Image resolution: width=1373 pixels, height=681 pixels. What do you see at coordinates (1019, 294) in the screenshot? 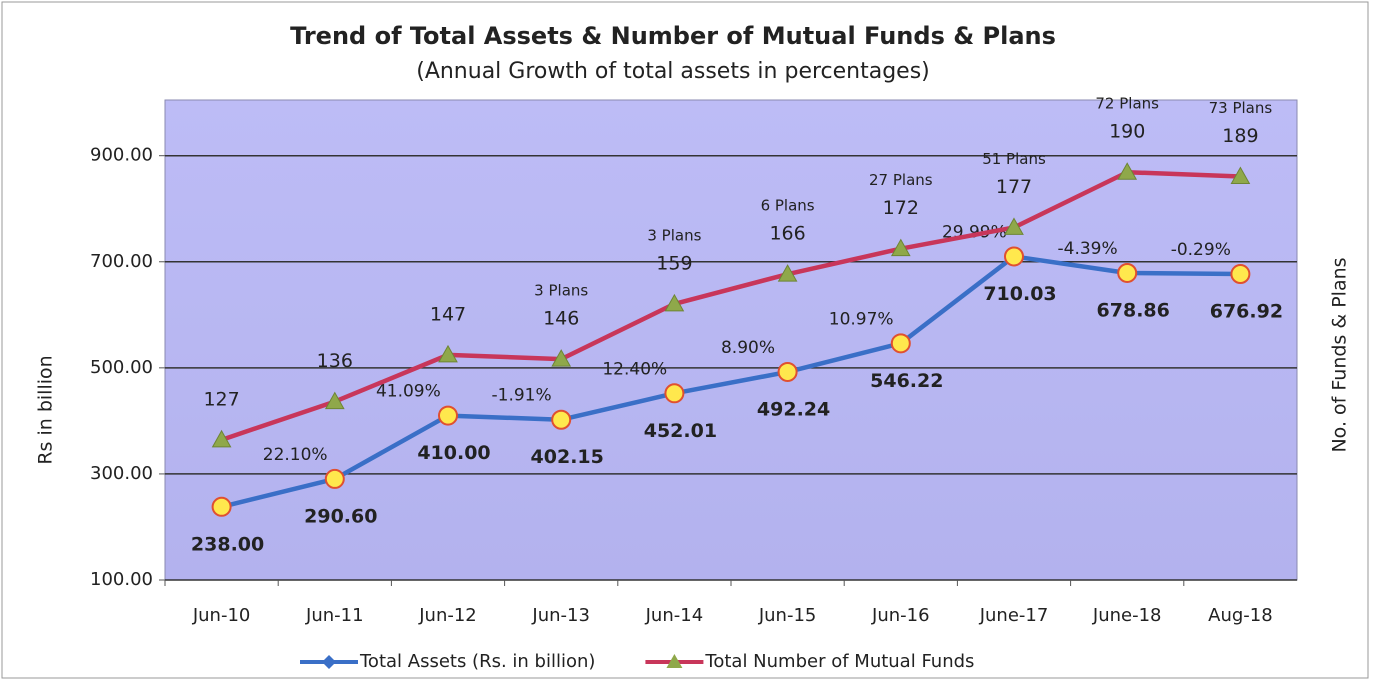
I see `data-label: 710.03` at bounding box center [1019, 294].